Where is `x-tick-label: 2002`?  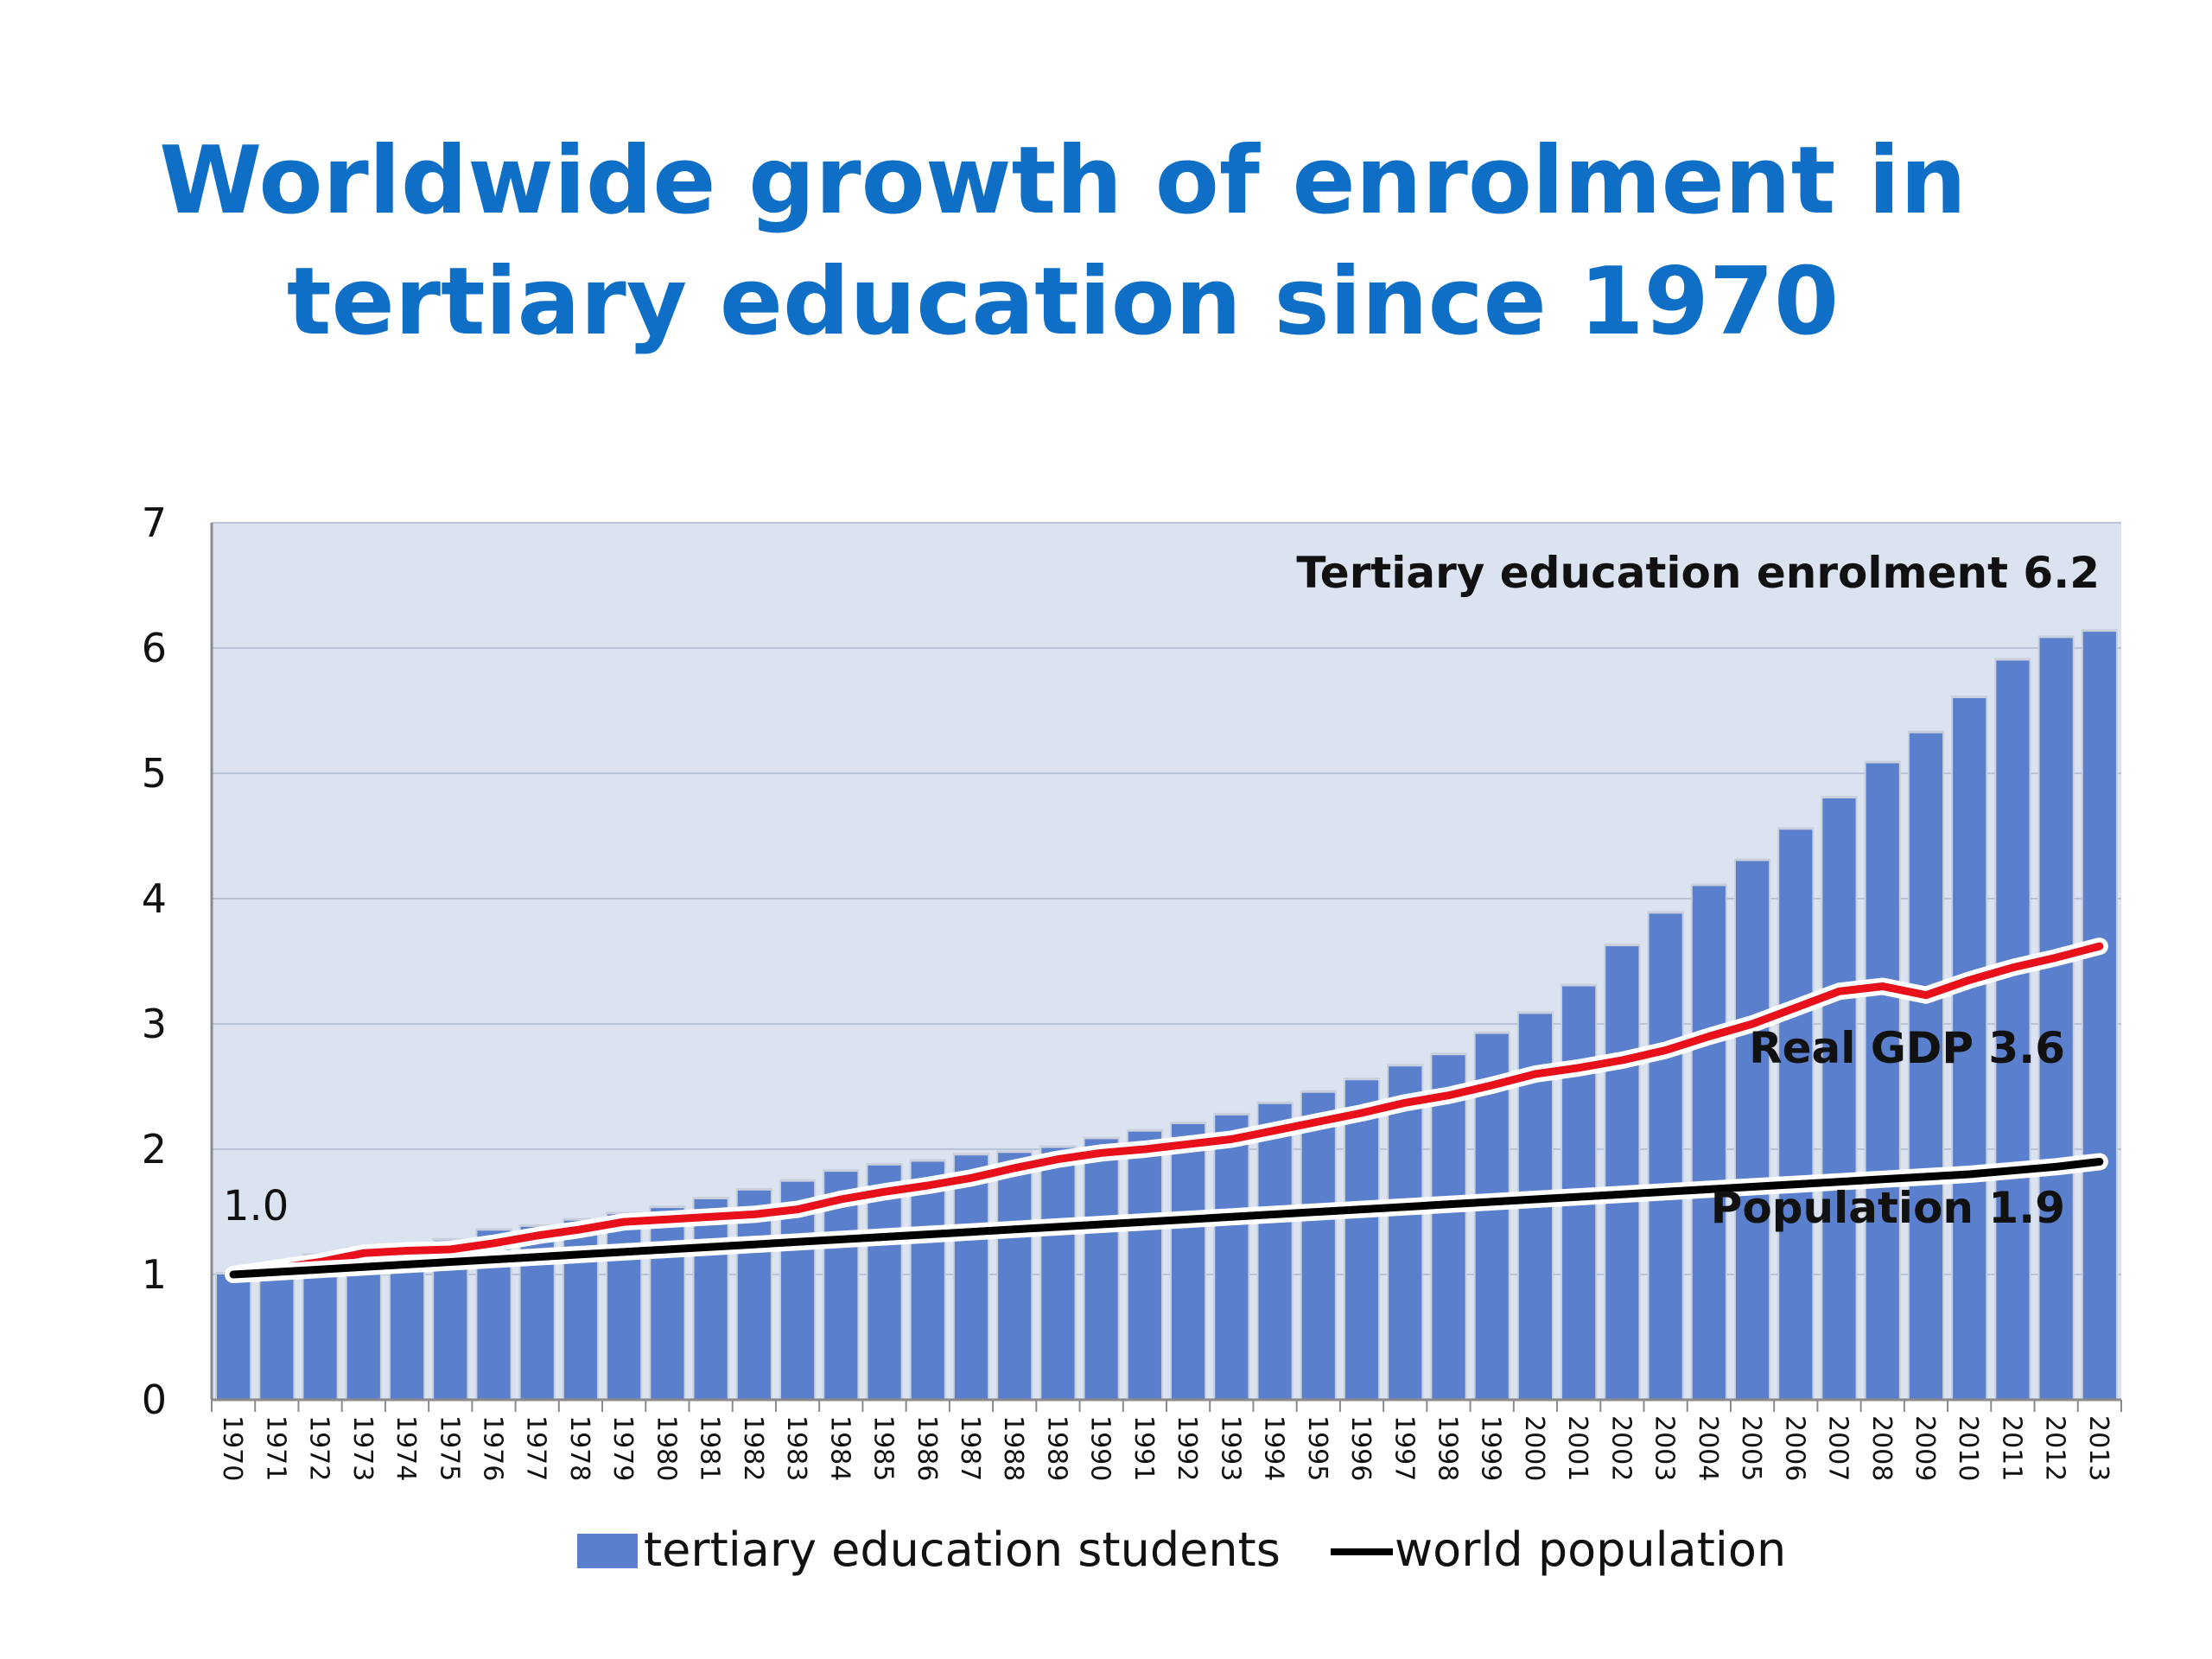 x-tick-label: 2002 is located at coordinates (1620, 1448).